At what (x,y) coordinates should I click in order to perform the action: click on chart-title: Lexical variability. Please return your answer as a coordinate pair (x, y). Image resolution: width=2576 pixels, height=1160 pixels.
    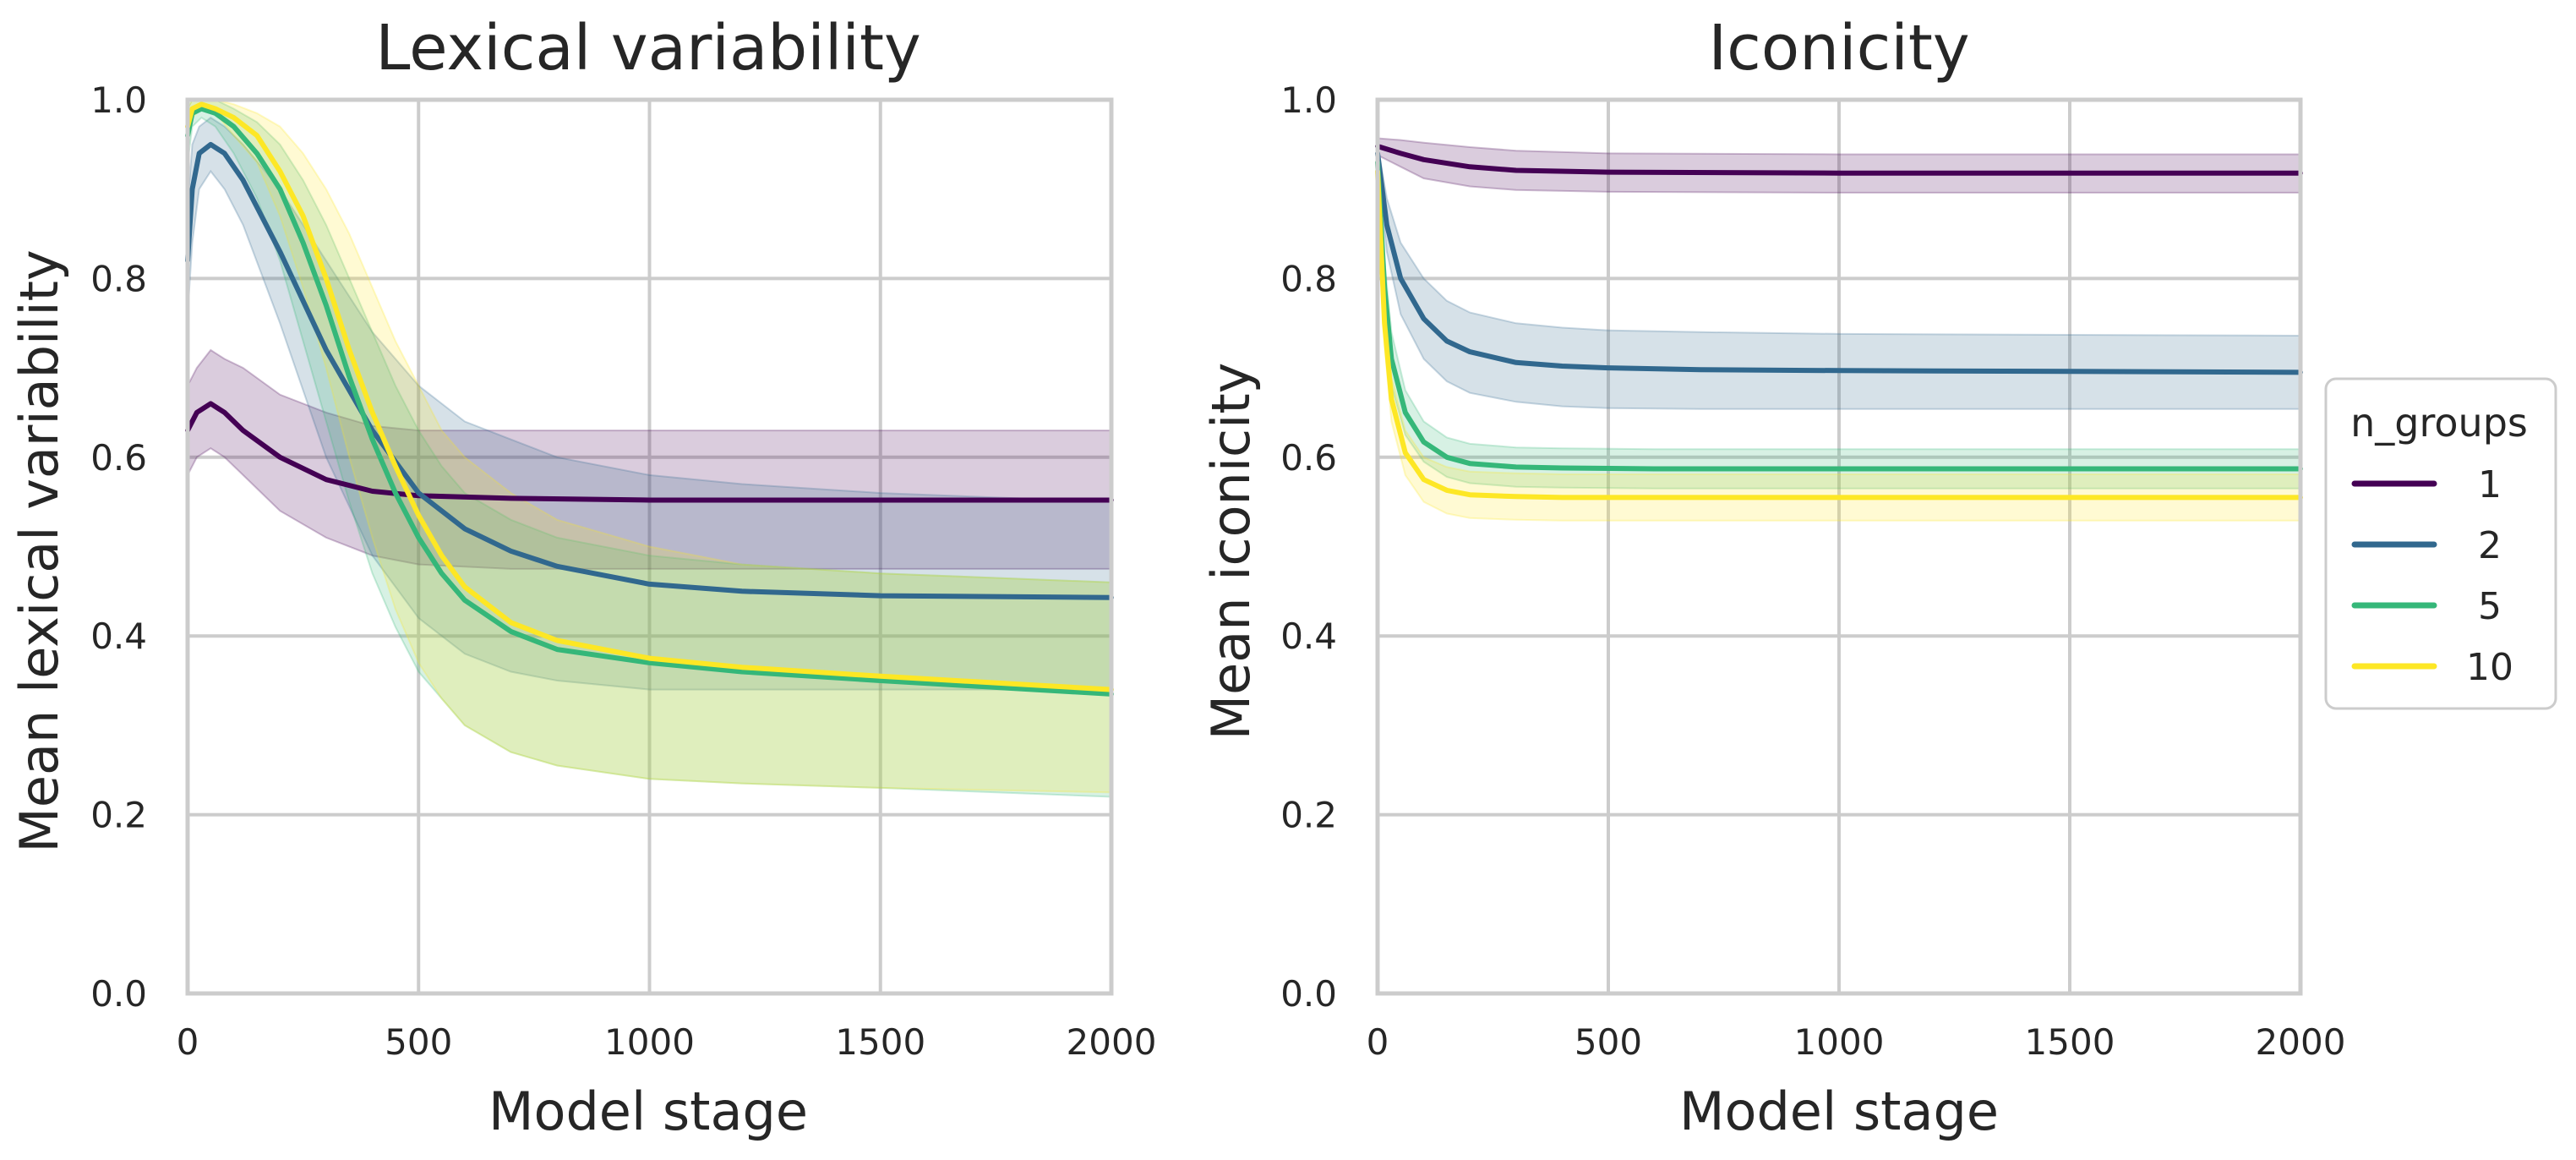
    Looking at the image, I should click on (648, 49).